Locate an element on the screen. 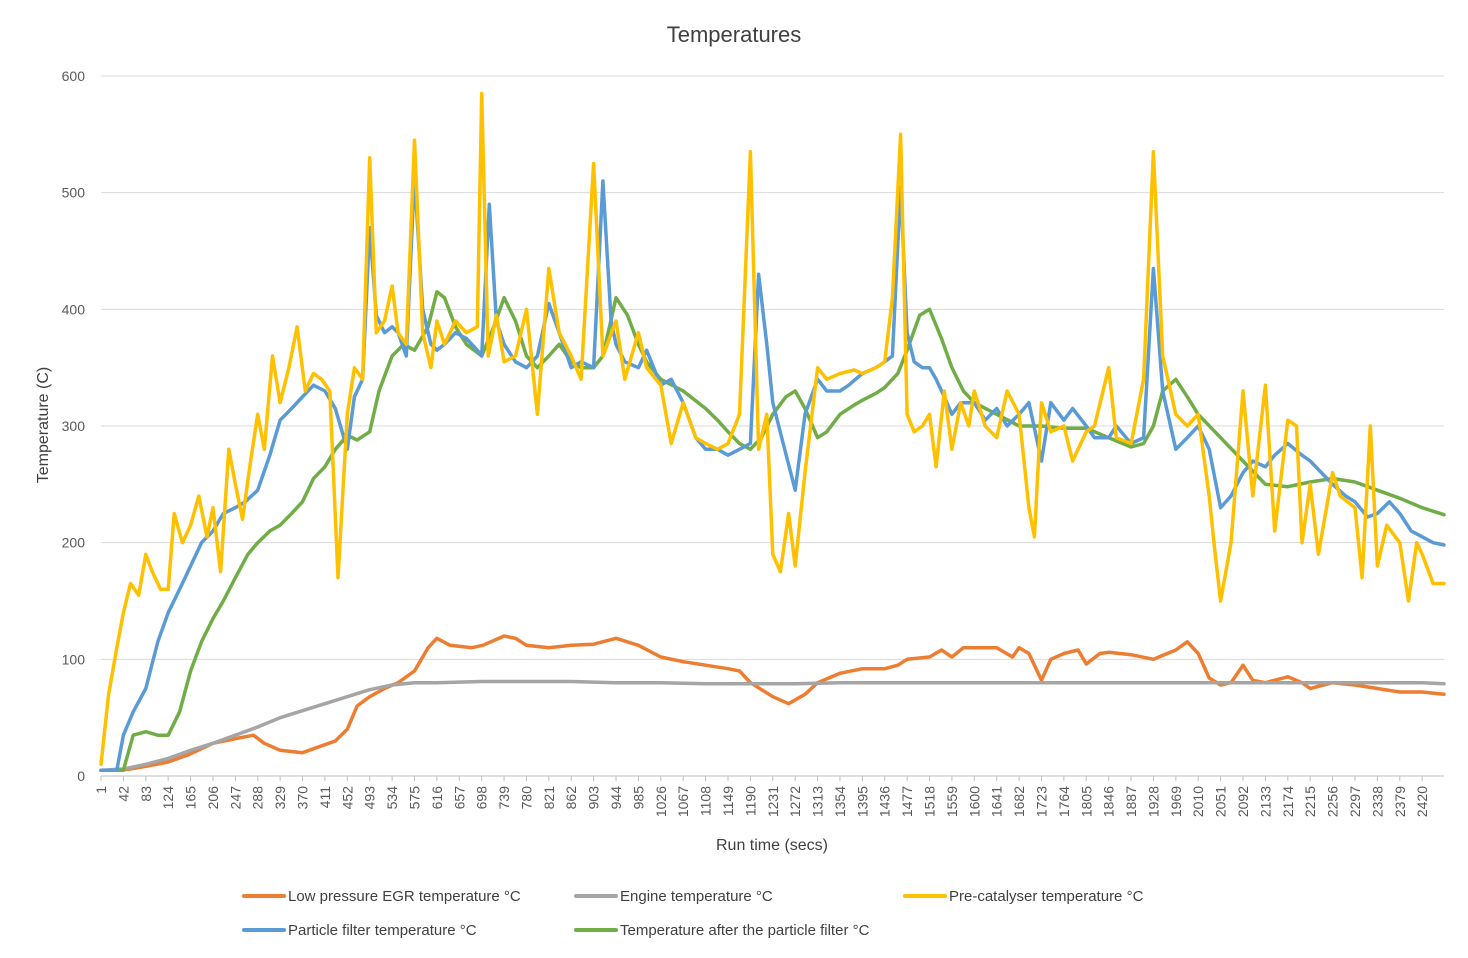 Image resolution: width=1468 pixels, height=958 pixels. x-tick-label: 1395 is located at coordinates (862, 801).